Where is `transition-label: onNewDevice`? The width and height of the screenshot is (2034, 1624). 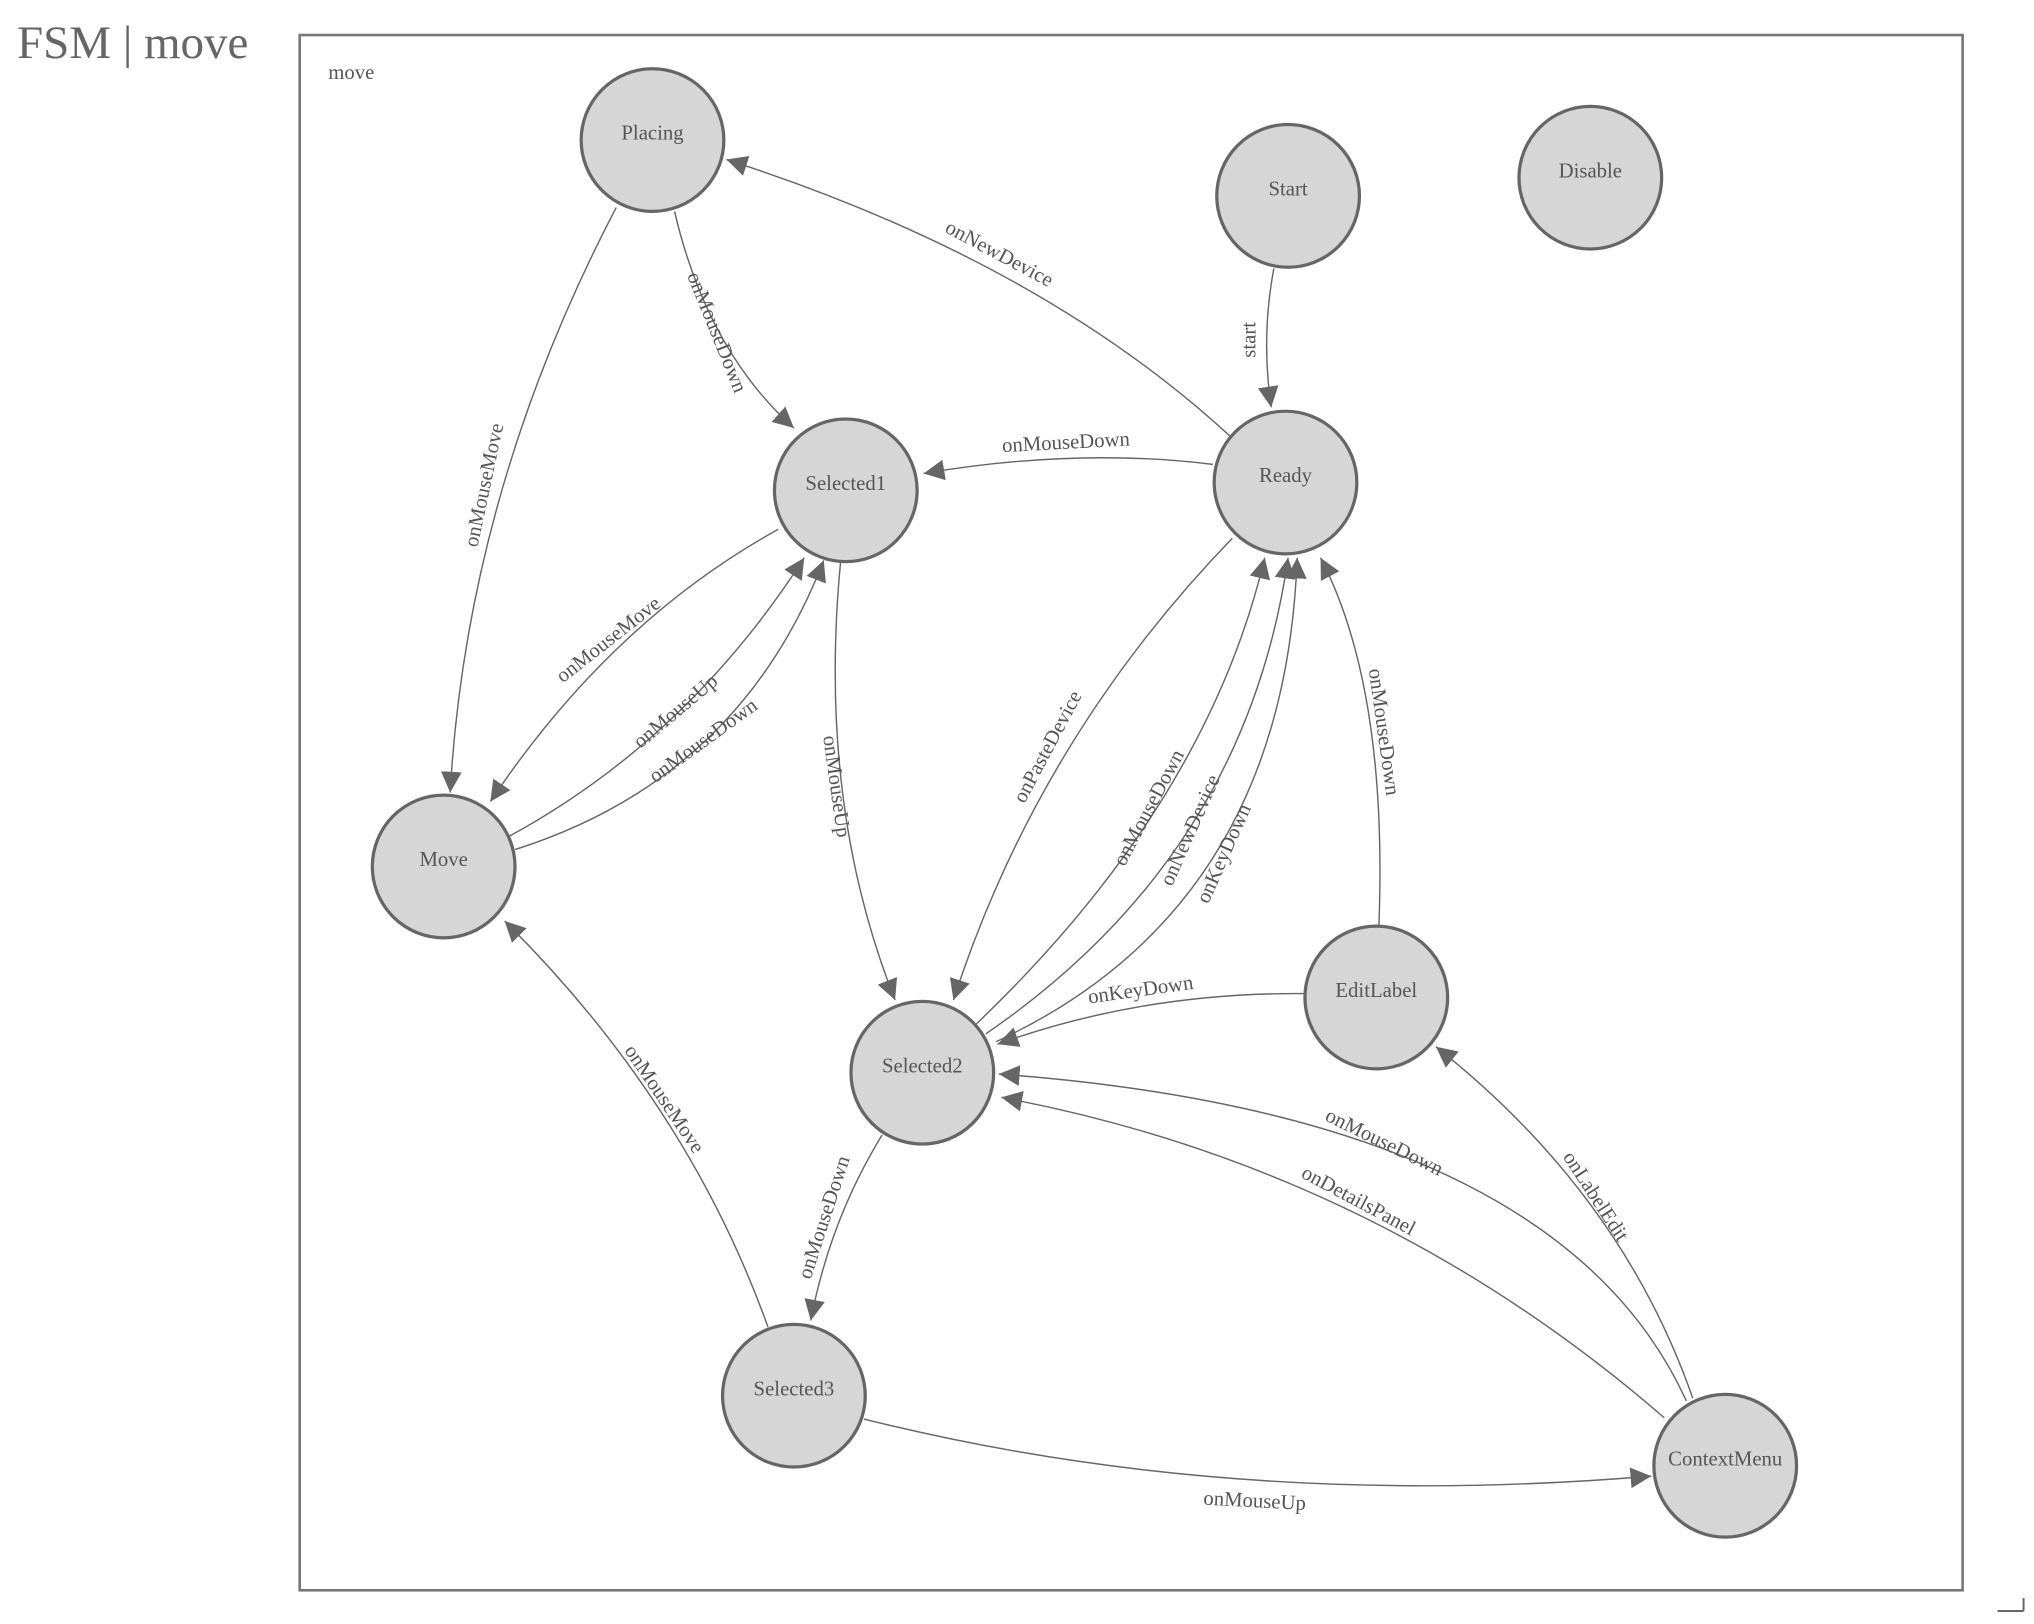
transition-label: onNewDevice is located at coordinates (999, 254).